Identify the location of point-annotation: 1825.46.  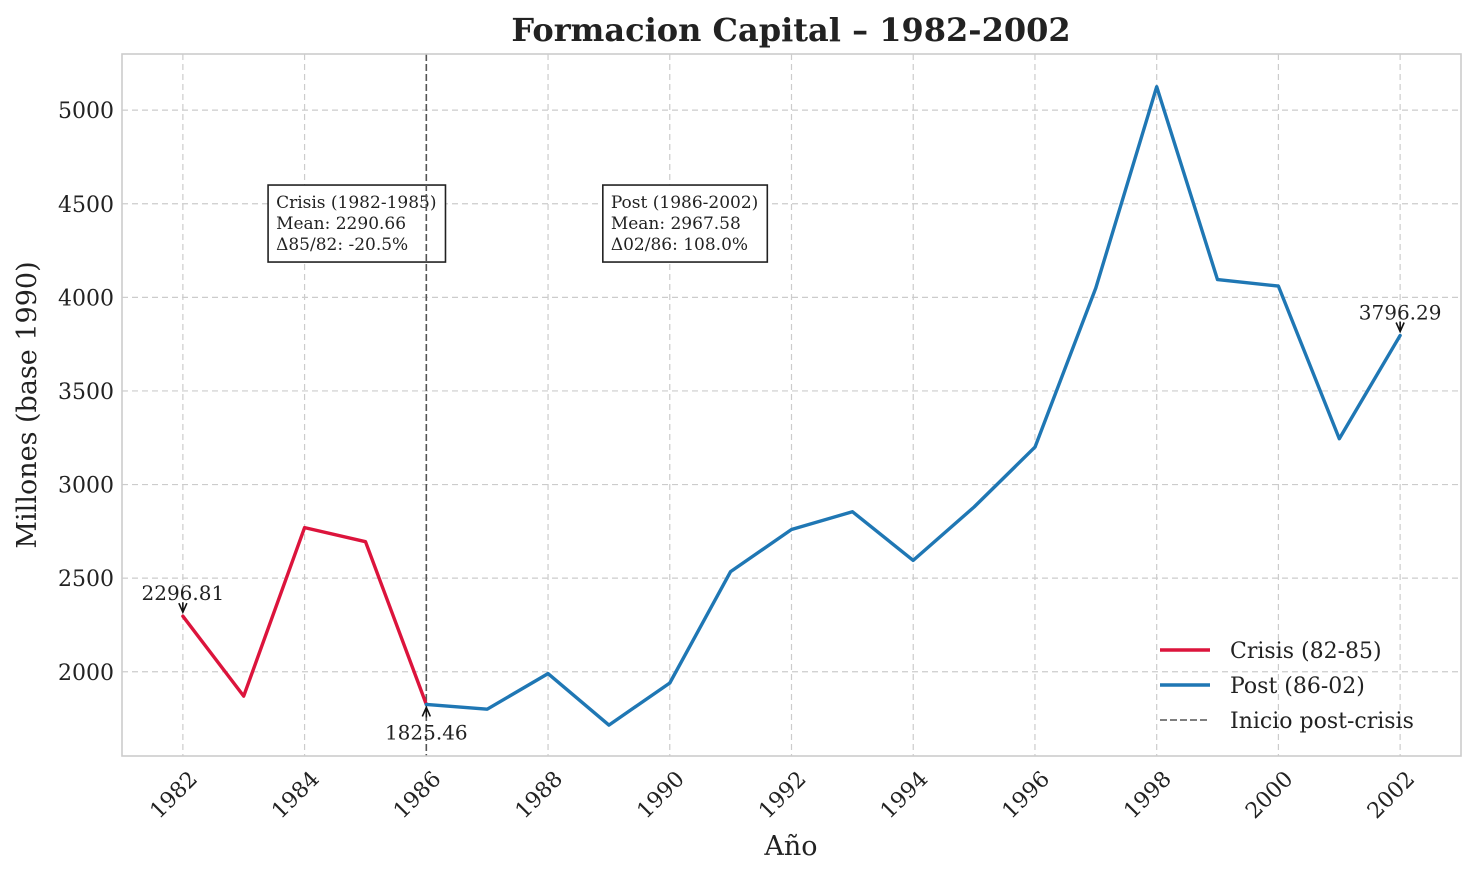
(426, 724).